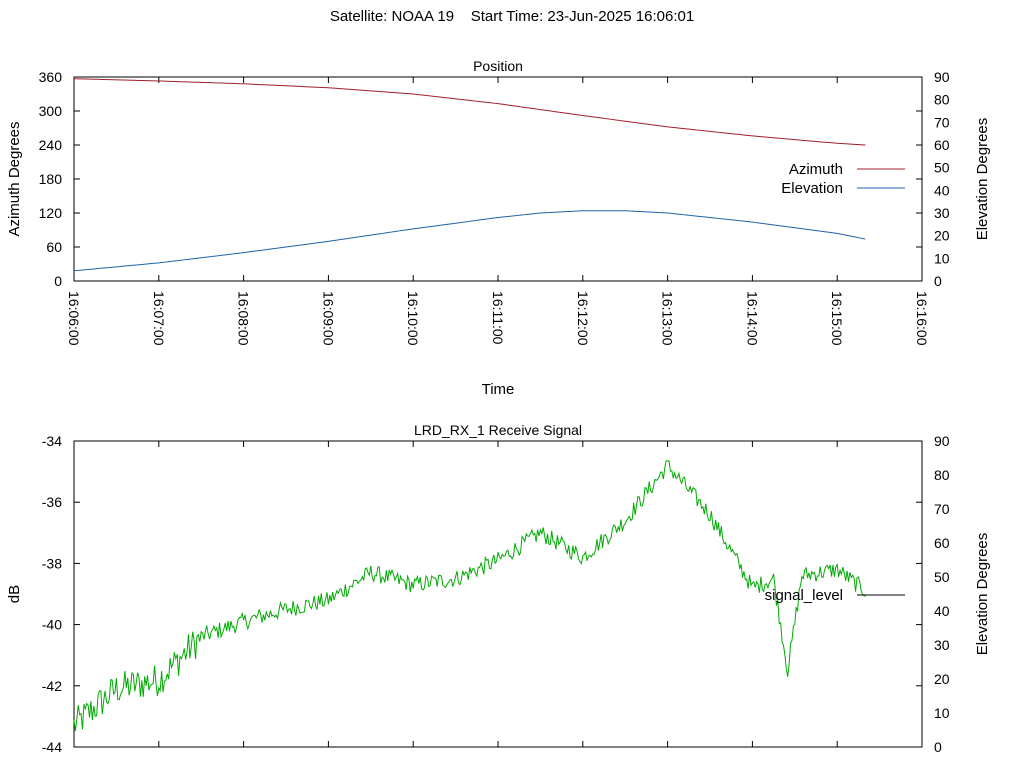 Image resolution: width=1024 pixels, height=768 pixels. What do you see at coordinates (58, 281) in the screenshot?
I see `y-tick-label-0: 0` at bounding box center [58, 281].